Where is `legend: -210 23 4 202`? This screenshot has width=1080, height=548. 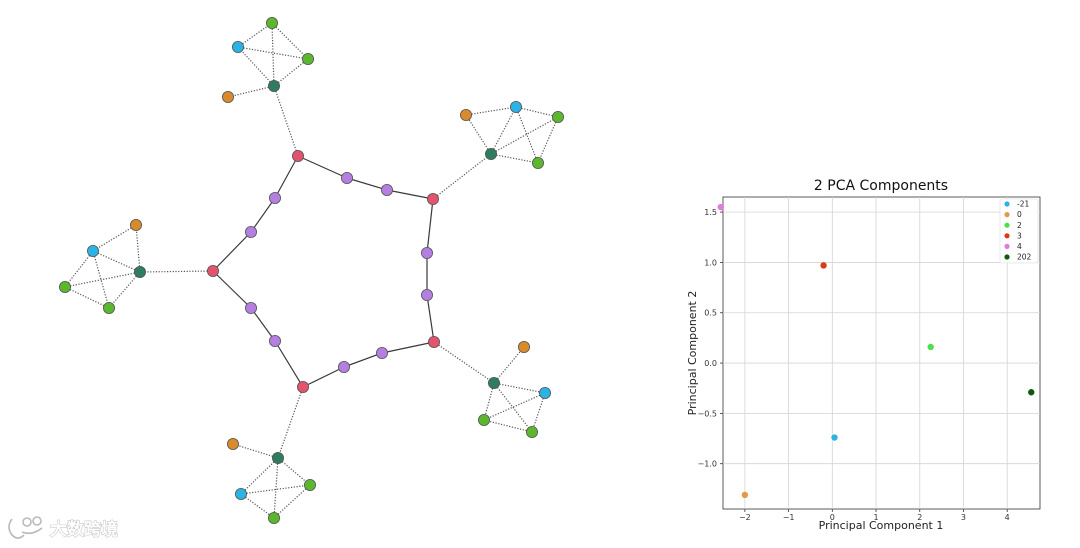
legend: -210 23 4 202 is located at coordinates (1019, 231).